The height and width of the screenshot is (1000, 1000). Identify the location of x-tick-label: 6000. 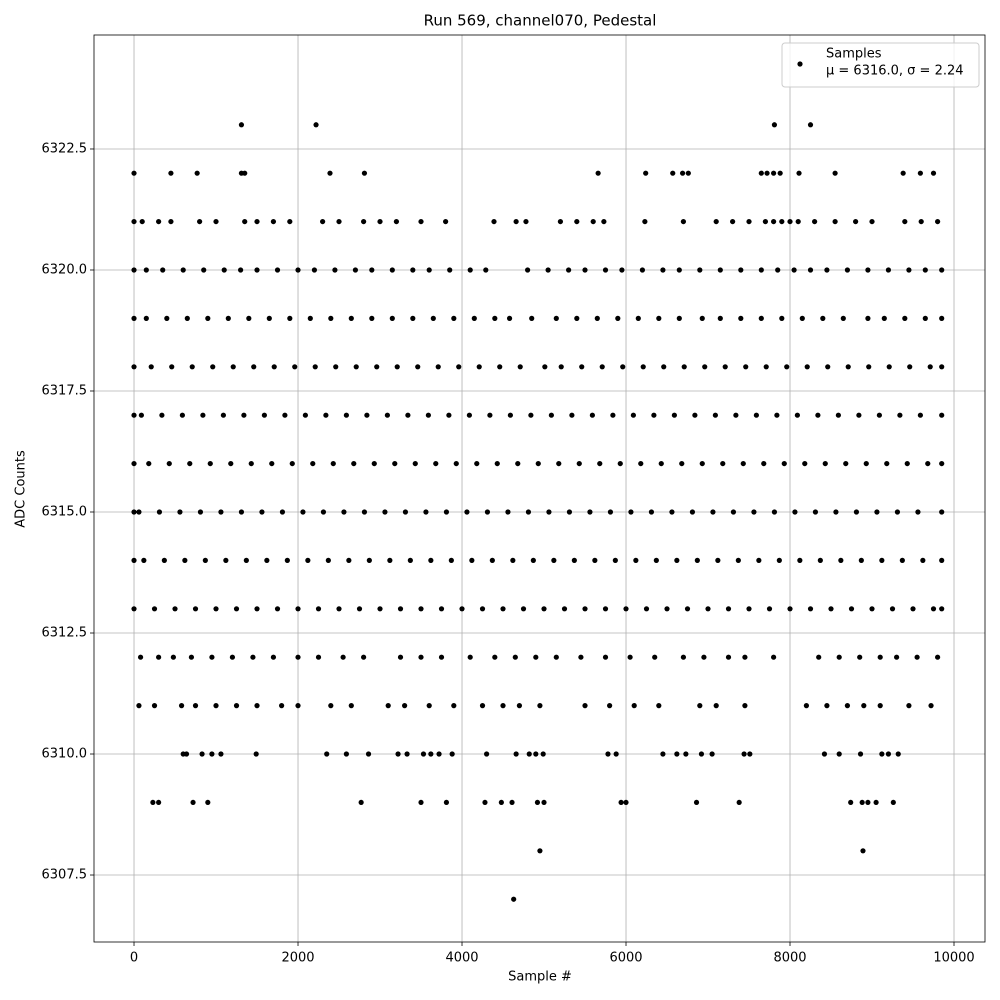
(625, 958).